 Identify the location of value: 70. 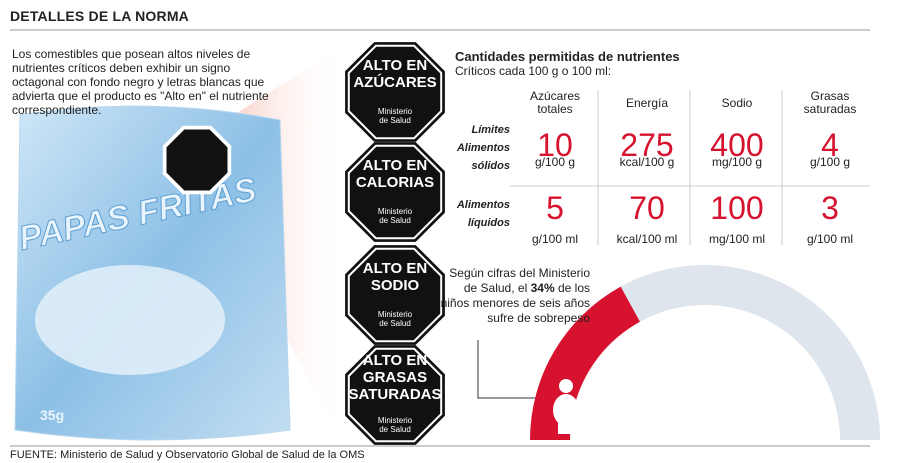
(647, 208).